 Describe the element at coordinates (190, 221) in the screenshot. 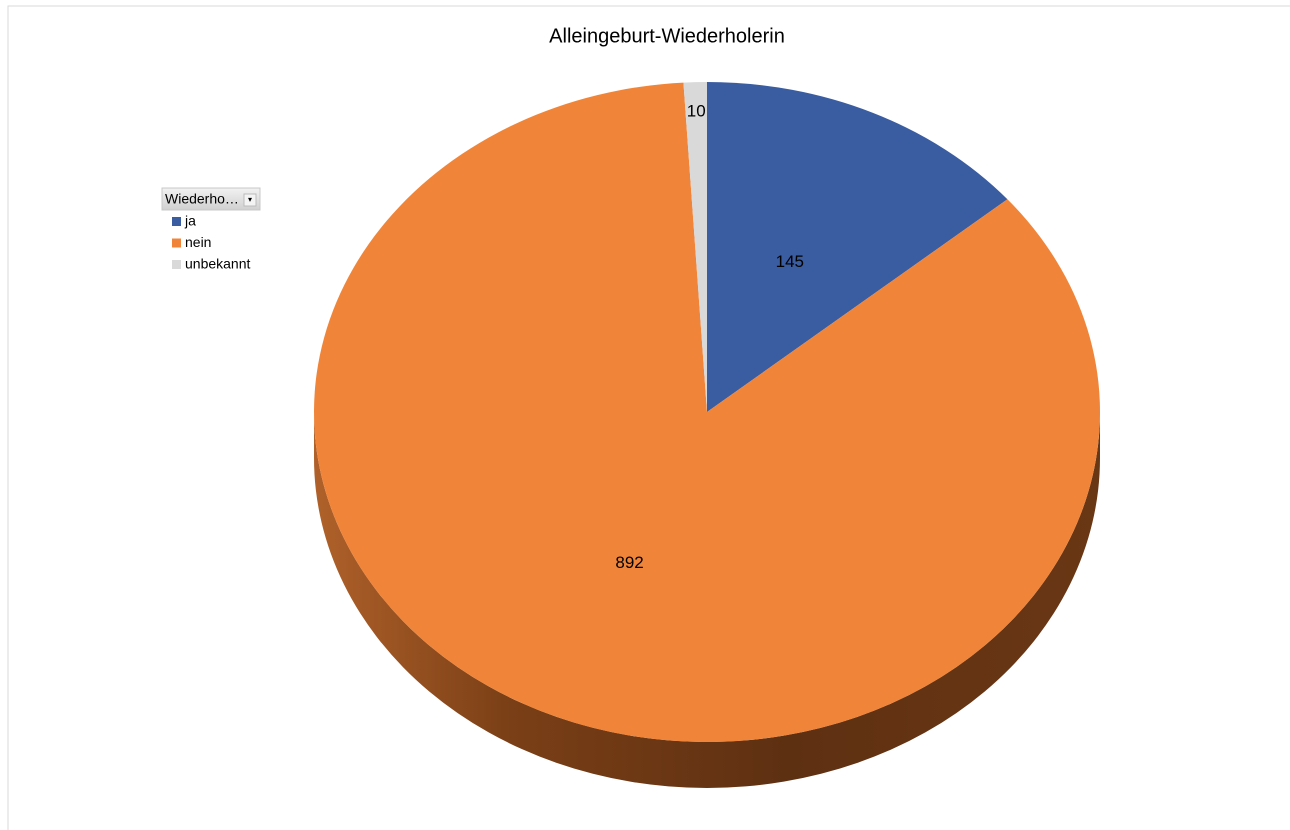

I see `legend-label: ja` at that location.